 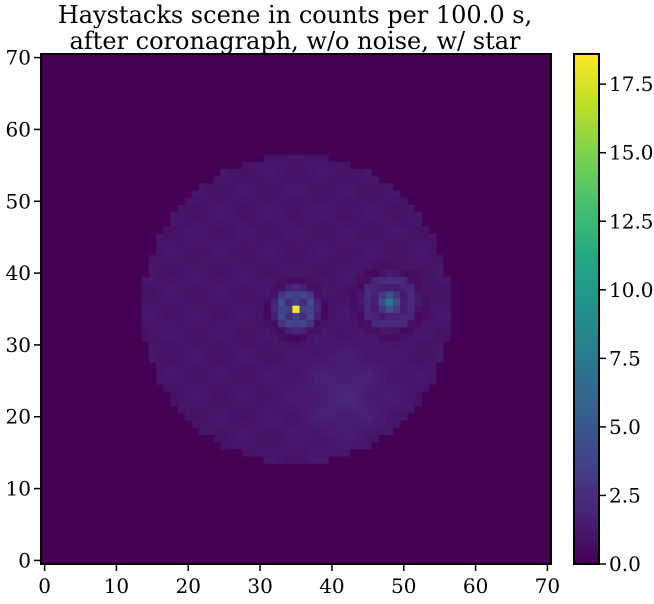 I want to click on chart-title-line-2: after coronagraph, w/o noise, w/ star, so click(x=295, y=41).